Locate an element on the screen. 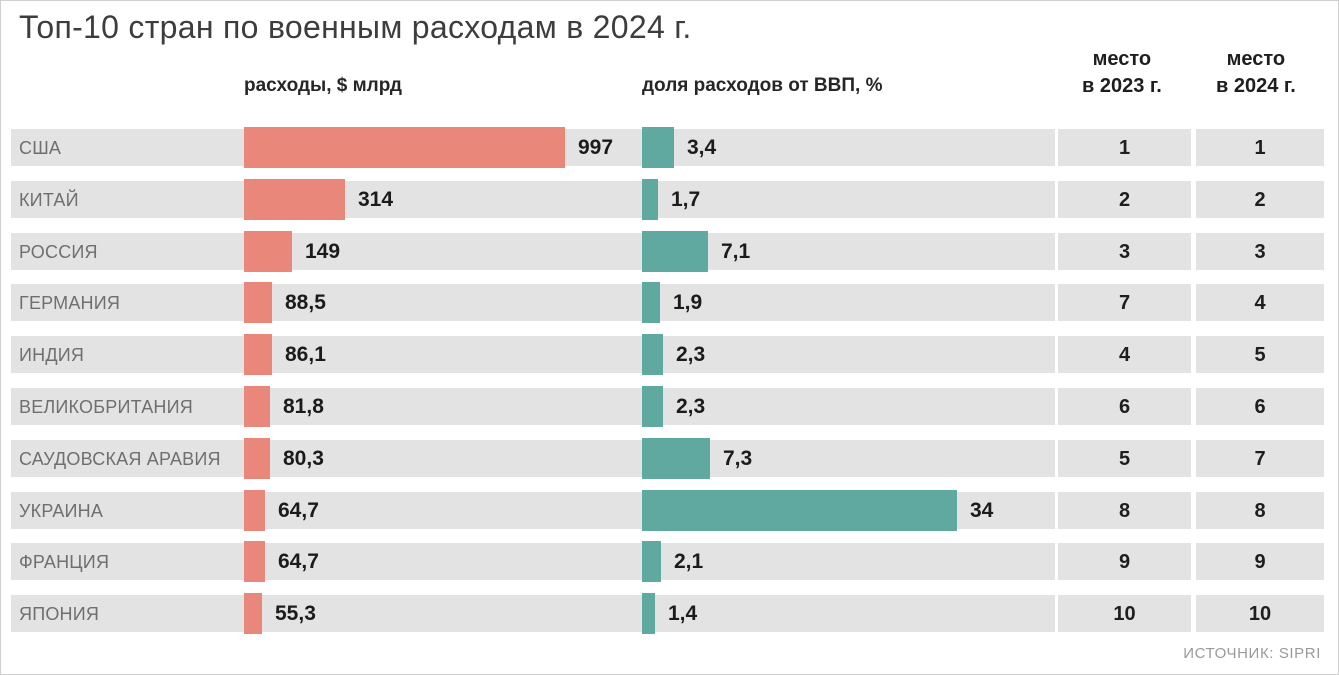 The width and height of the screenshot is (1339, 675). rank-2024-cell: 10 is located at coordinates (1260, 613).